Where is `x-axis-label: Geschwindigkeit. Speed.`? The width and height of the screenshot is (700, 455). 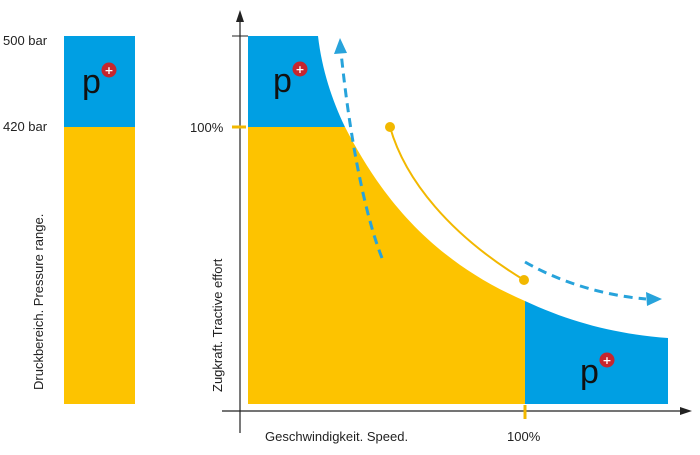 x-axis-label: Geschwindigkeit. Speed. is located at coordinates (336, 436).